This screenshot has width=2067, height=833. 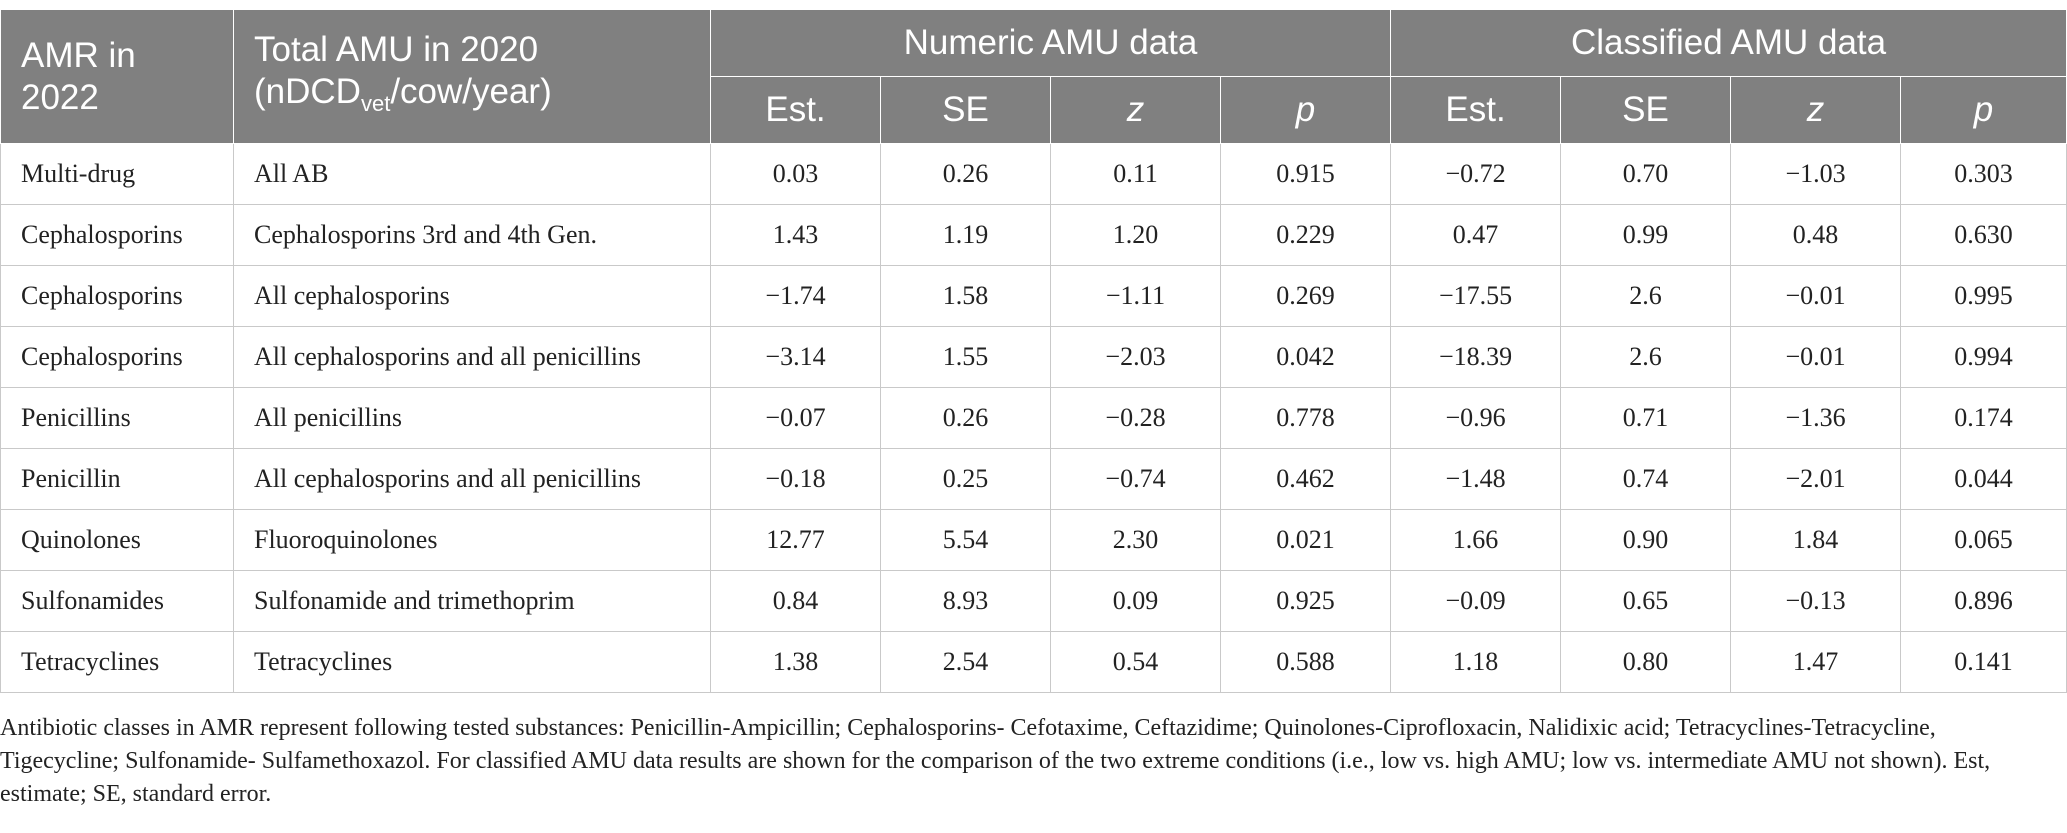 What do you see at coordinates (1135, 110) in the screenshot?
I see `header-numeric-z: z` at bounding box center [1135, 110].